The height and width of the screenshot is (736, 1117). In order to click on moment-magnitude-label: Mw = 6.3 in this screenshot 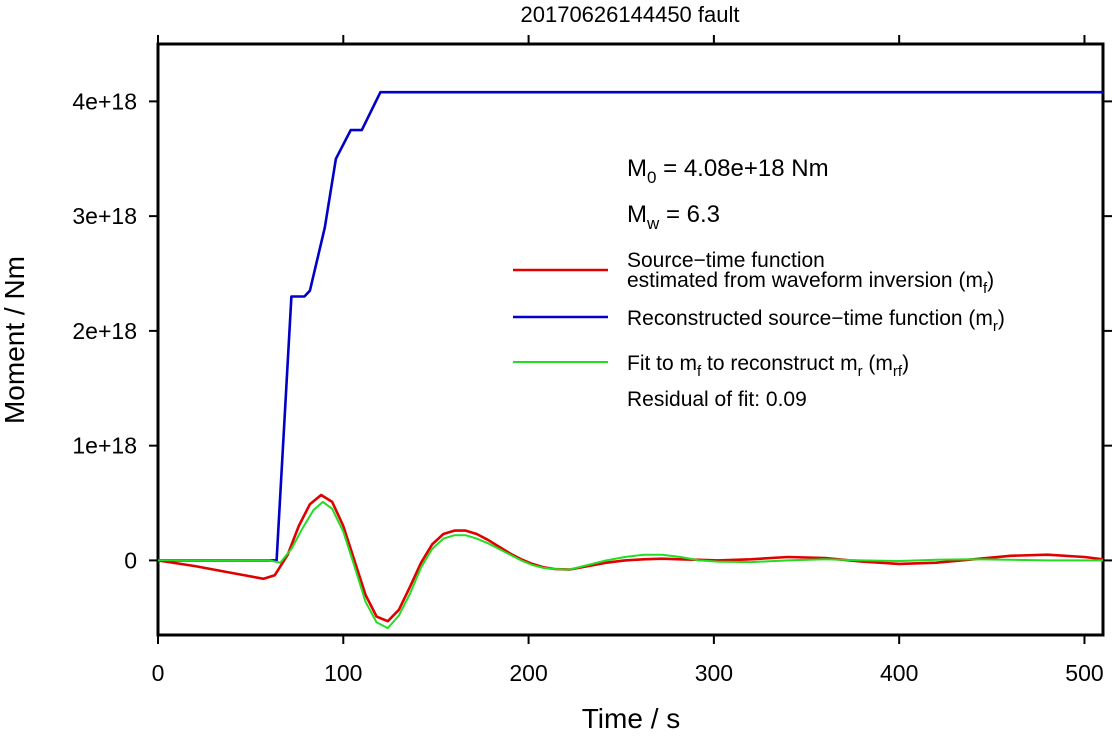, I will do `click(673, 217)`.